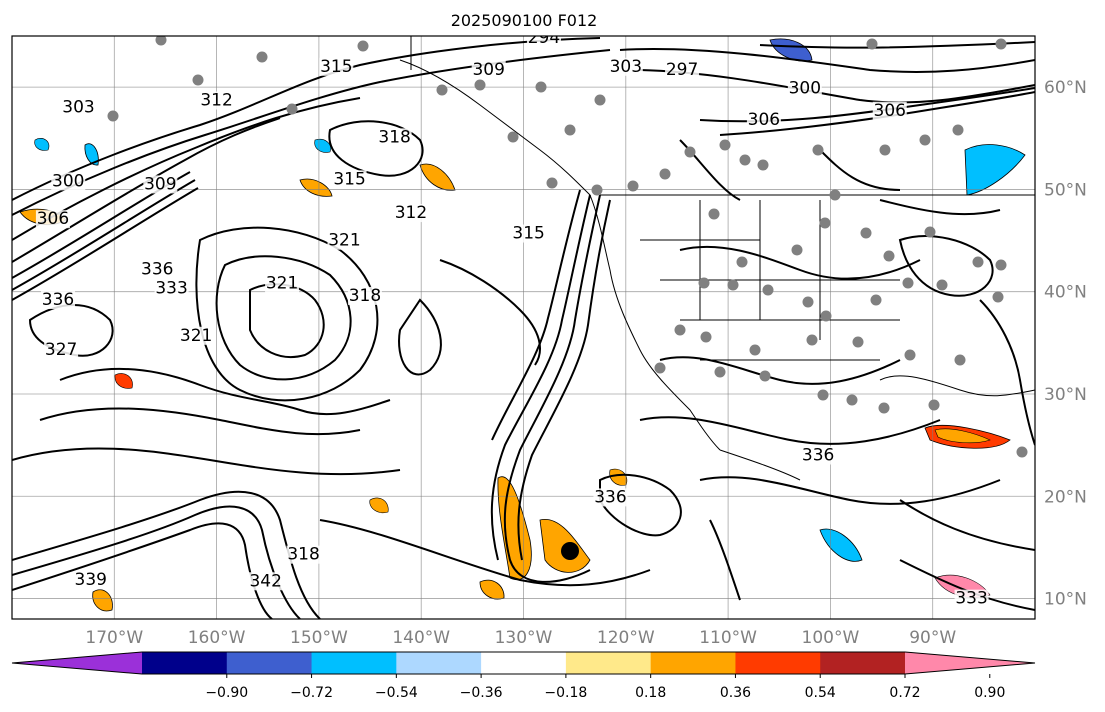 The height and width of the screenshot is (712, 1105). Describe the element at coordinates (904, 693) in the screenshot. I see `colorbar-tick-label: 0.72` at that location.